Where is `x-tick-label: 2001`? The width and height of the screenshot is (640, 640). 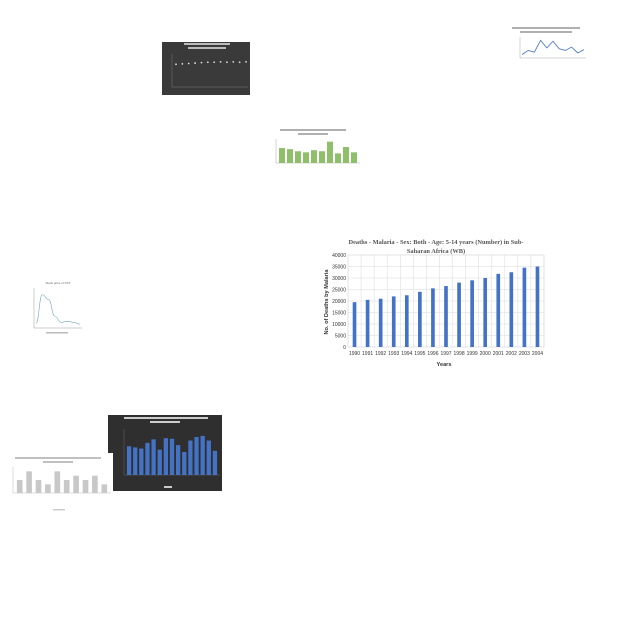
x-tick-label: 2001 is located at coordinates (498, 354).